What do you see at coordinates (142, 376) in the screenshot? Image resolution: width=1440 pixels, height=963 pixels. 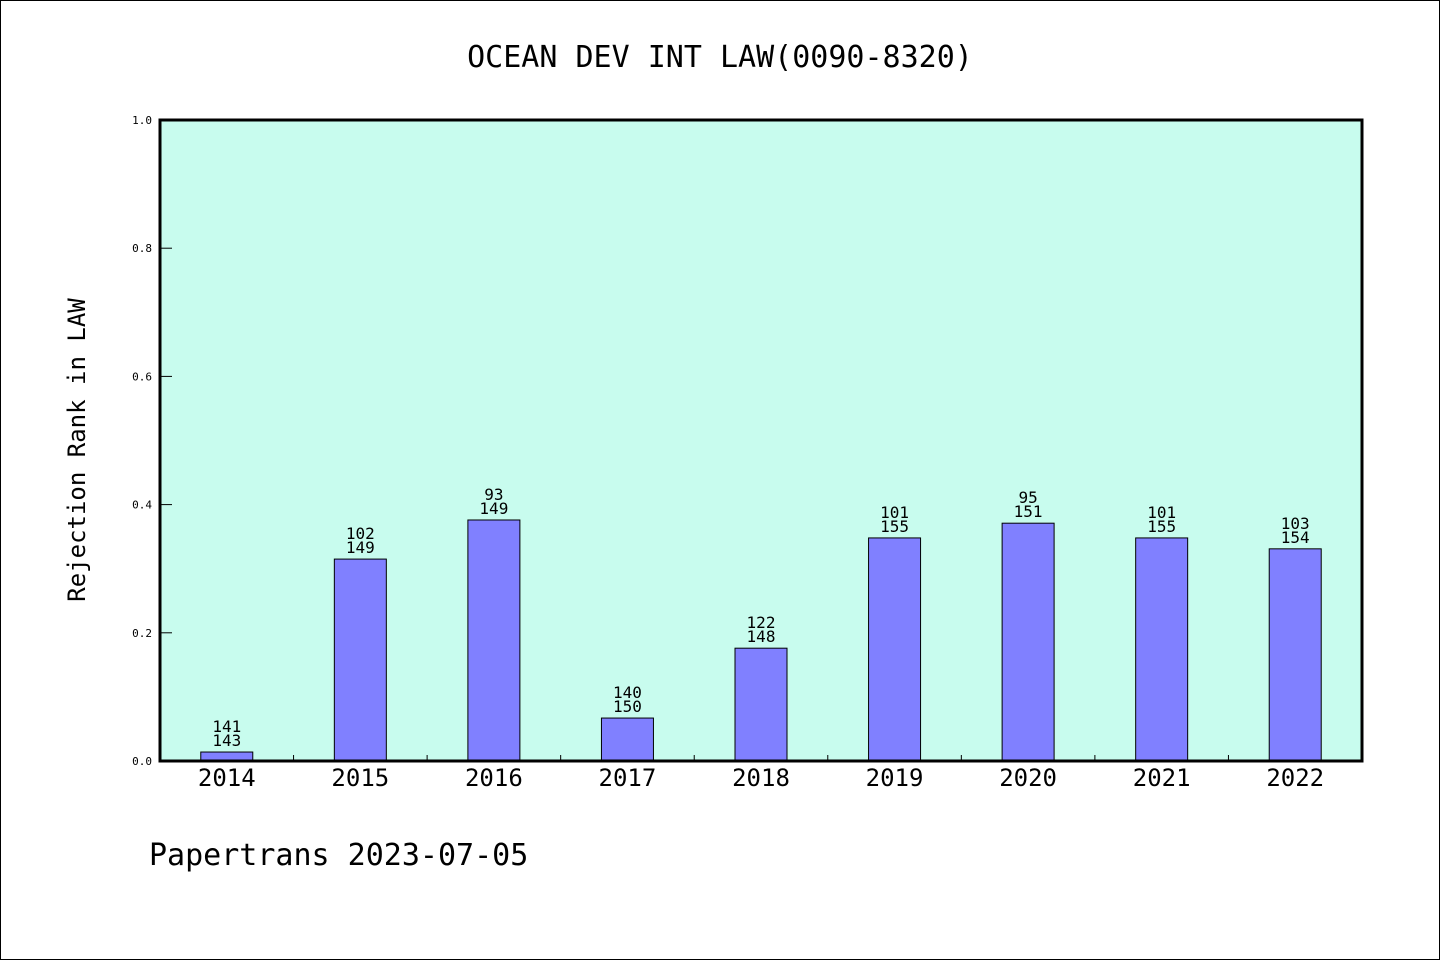 I see `y-tick-label: 0.6` at bounding box center [142, 376].